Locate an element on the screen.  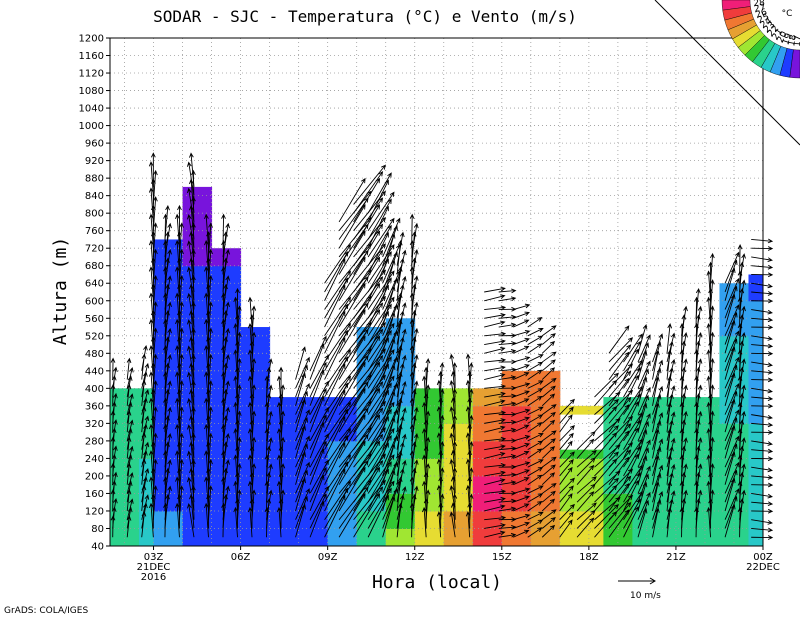
y-tick-label: 600 is located at coordinates (94, 301).